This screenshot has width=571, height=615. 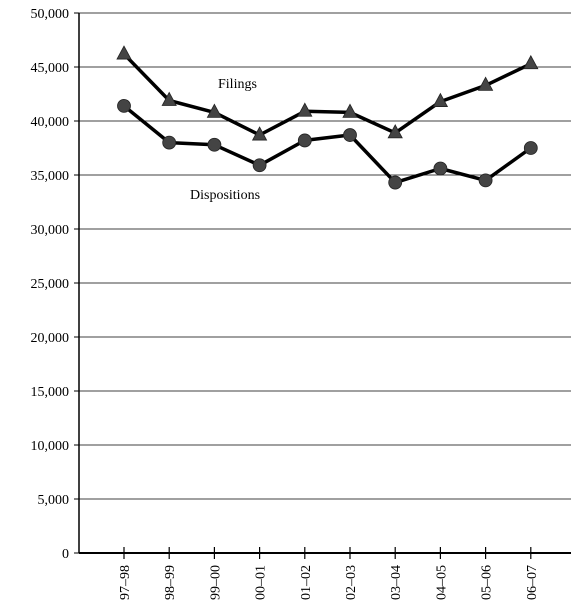 I want to click on x-tick-label: 05–06, so click(x=487, y=582).